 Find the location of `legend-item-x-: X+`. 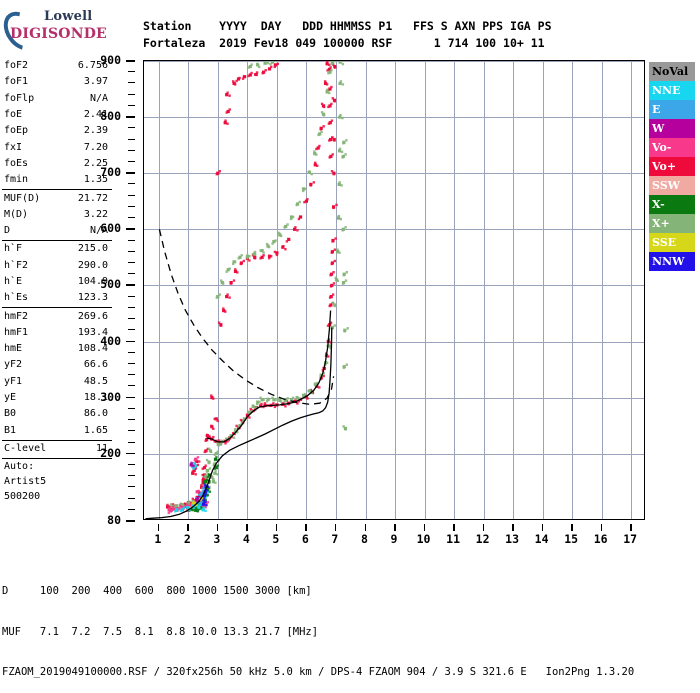

legend-item-x-: X+ is located at coordinates (672, 223).